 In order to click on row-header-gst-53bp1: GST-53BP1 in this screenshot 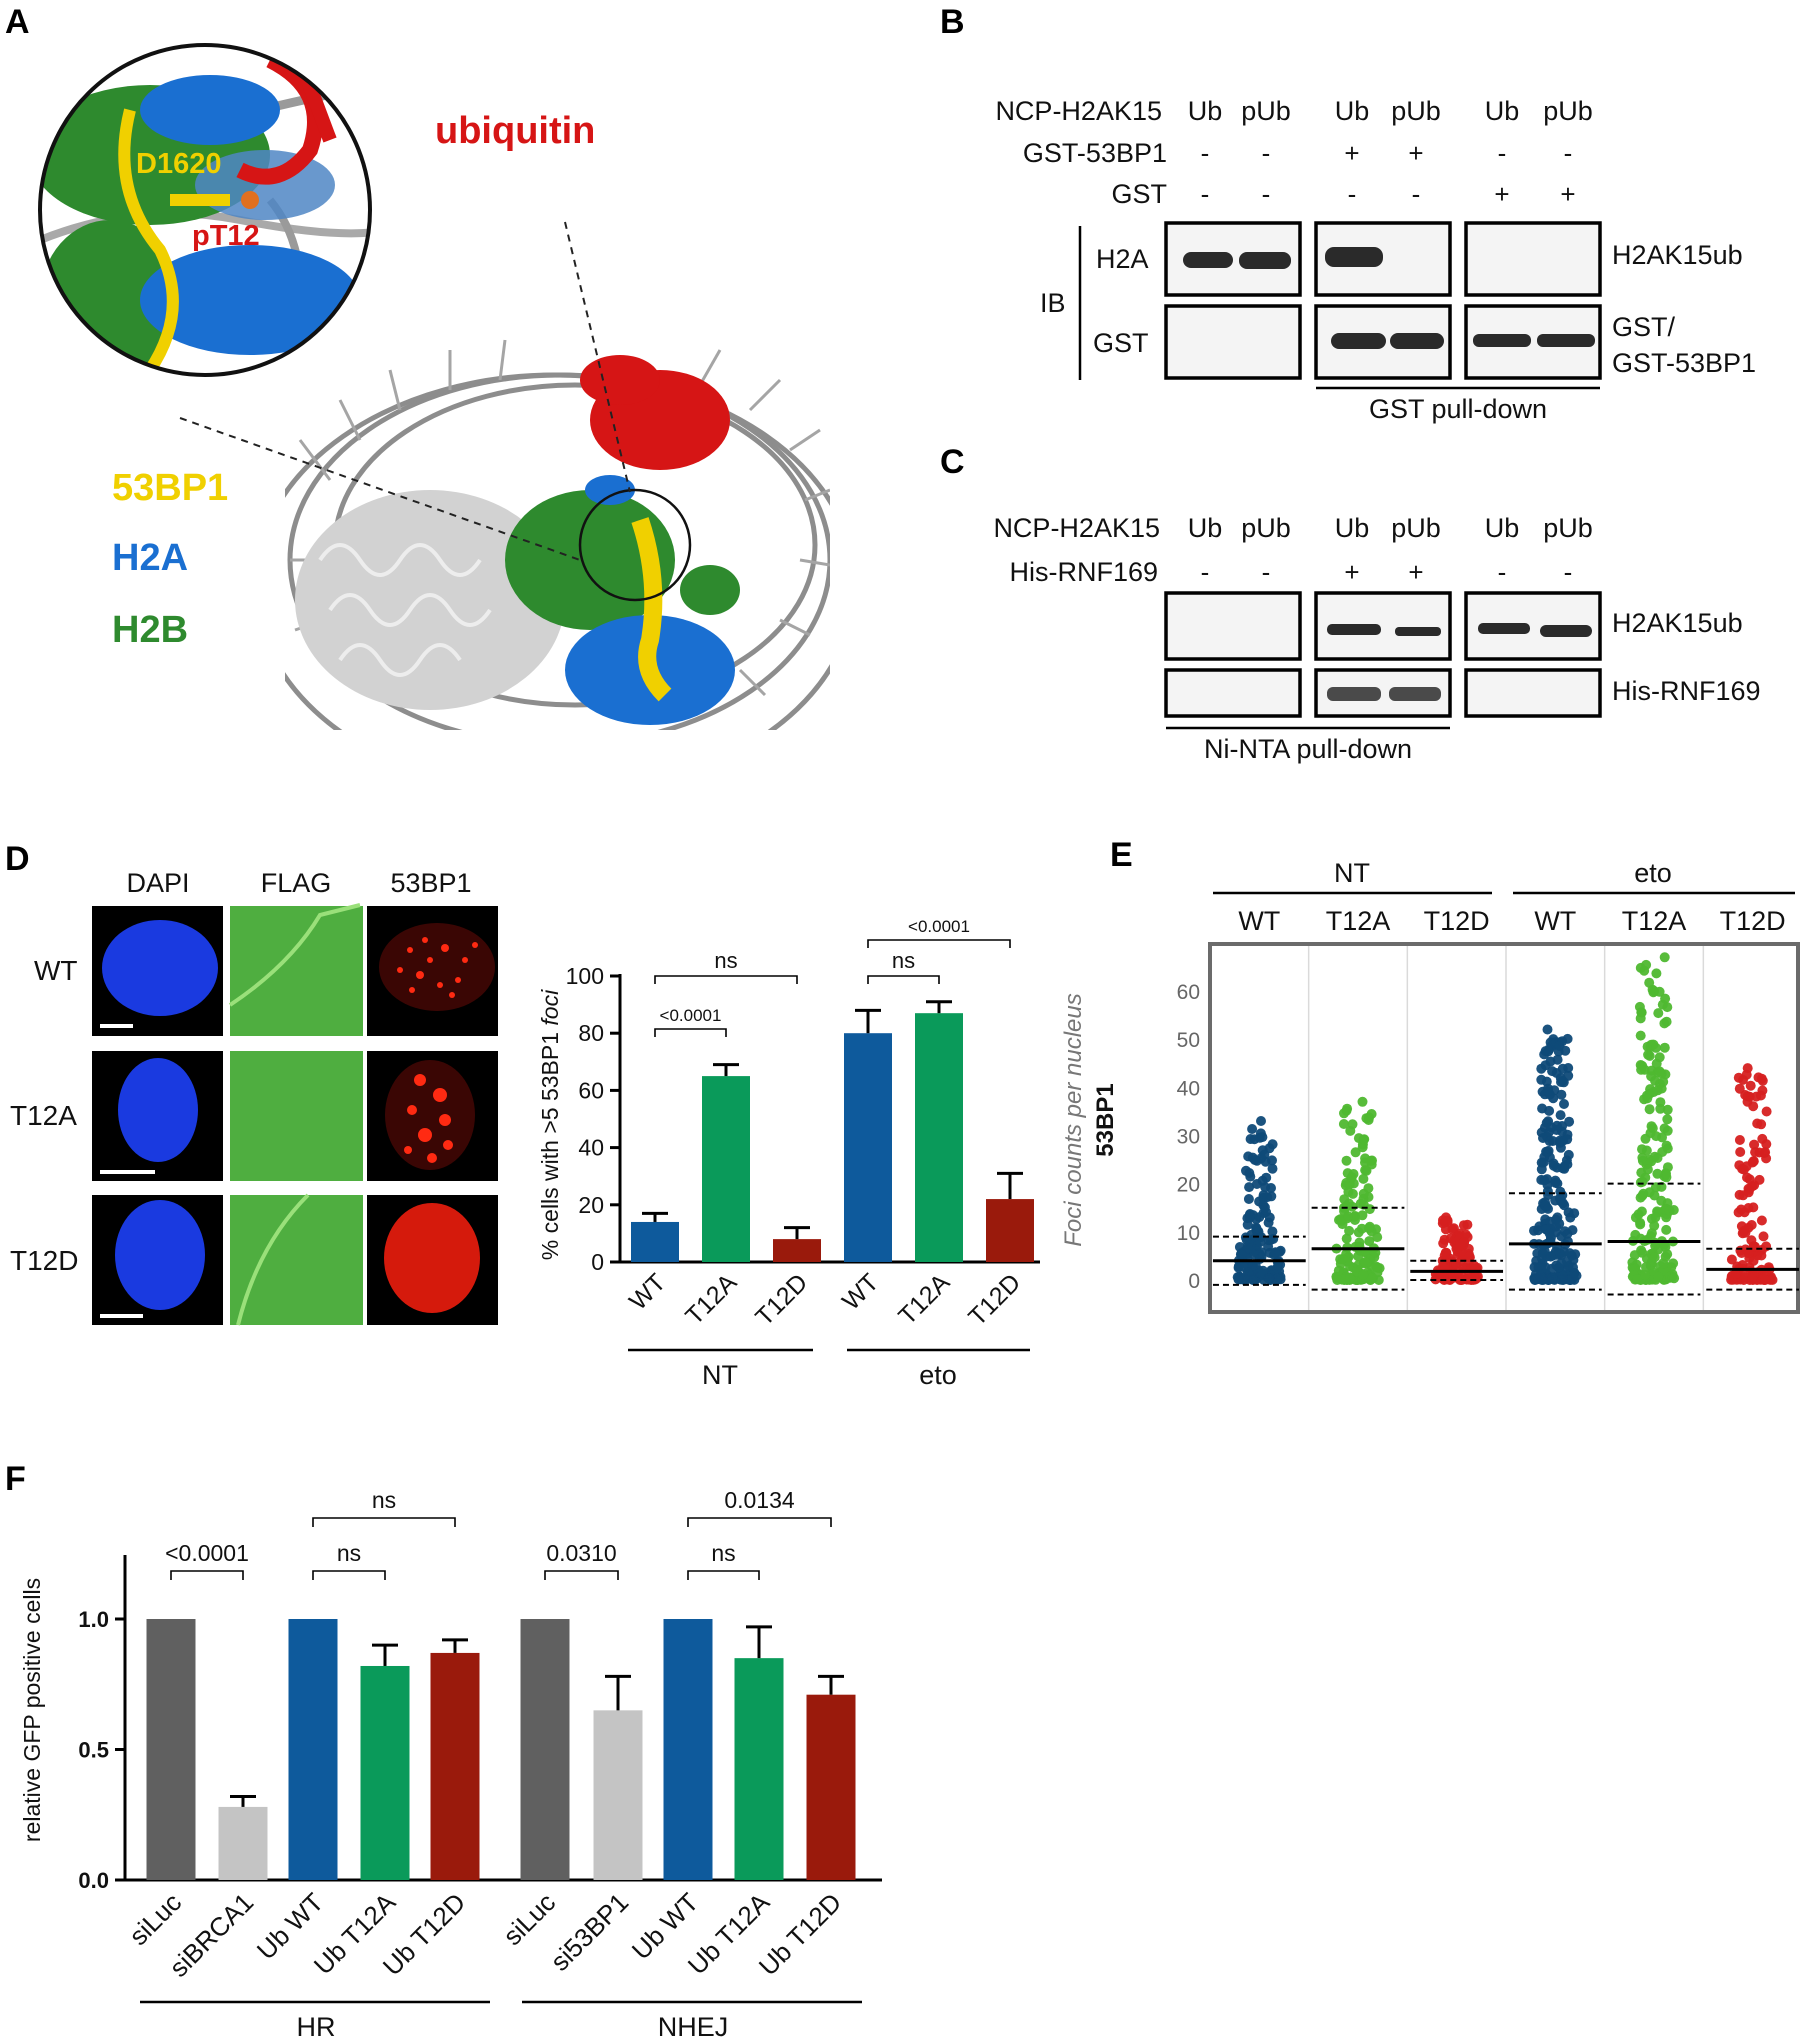, I will do `click(1095, 153)`.